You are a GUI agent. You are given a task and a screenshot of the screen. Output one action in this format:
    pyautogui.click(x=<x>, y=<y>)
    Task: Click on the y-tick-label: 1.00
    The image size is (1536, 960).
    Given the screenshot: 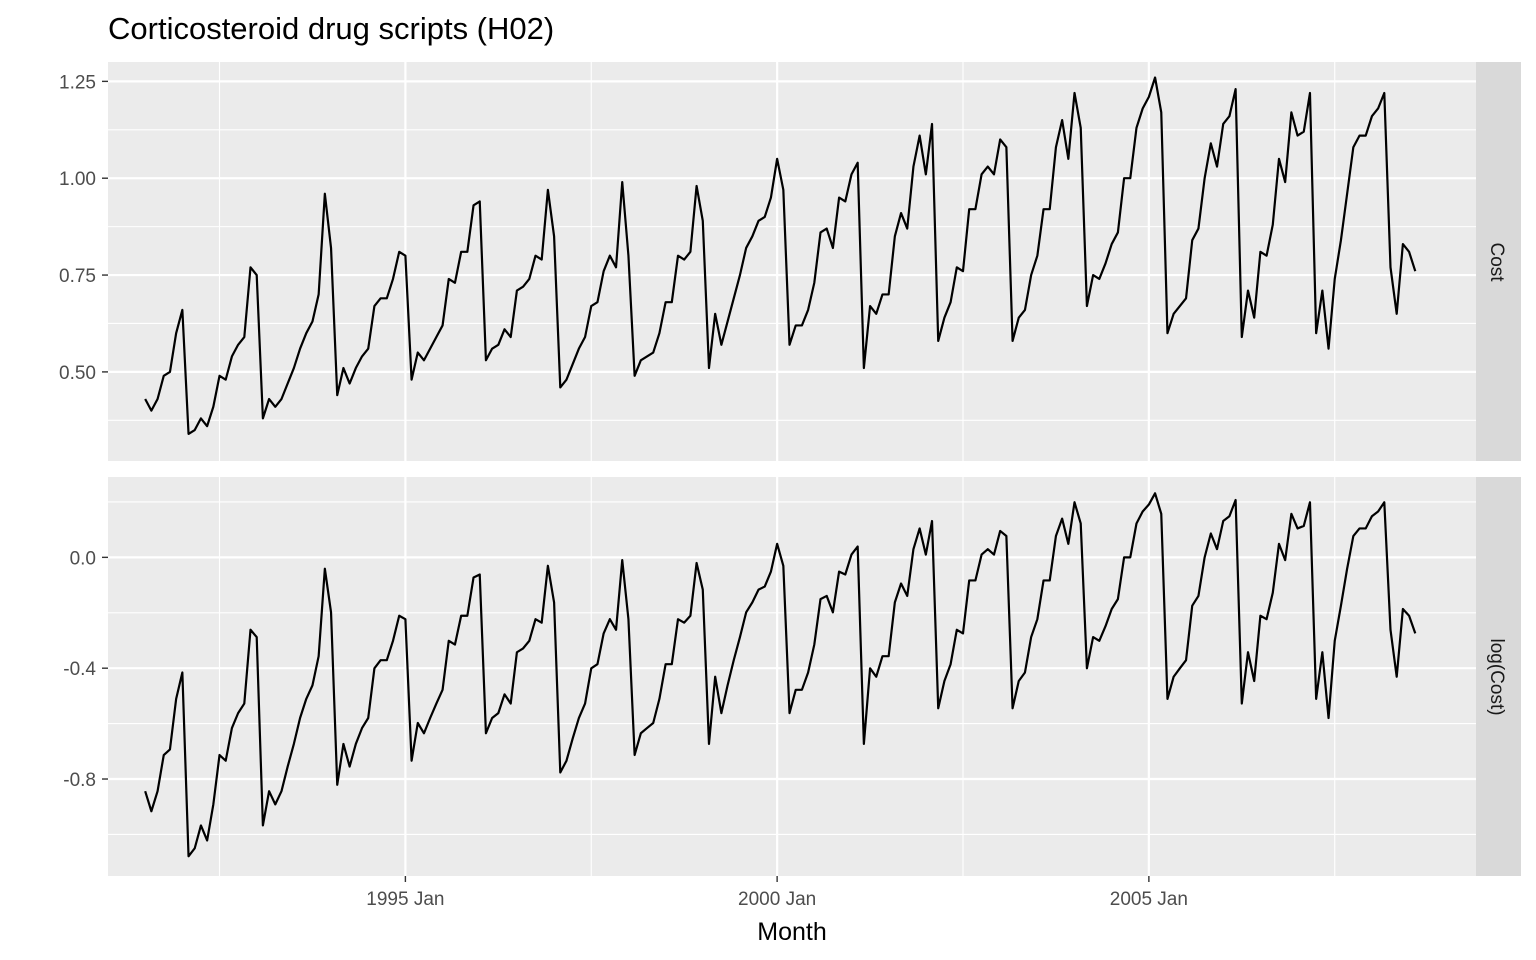 What is the action you would take?
    pyautogui.click(x=77, y=179)
    